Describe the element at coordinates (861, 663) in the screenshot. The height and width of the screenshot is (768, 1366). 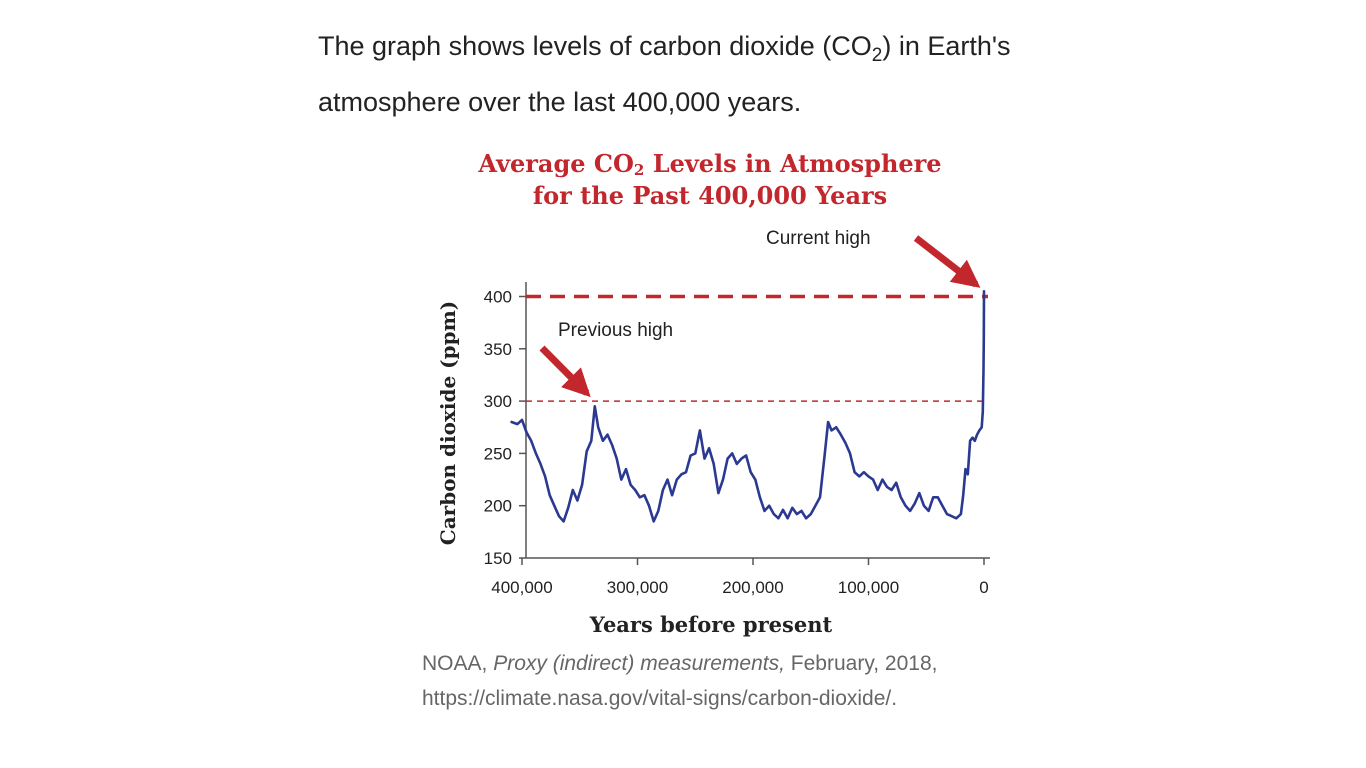
I see `source-date: February, 2018,` at that location.